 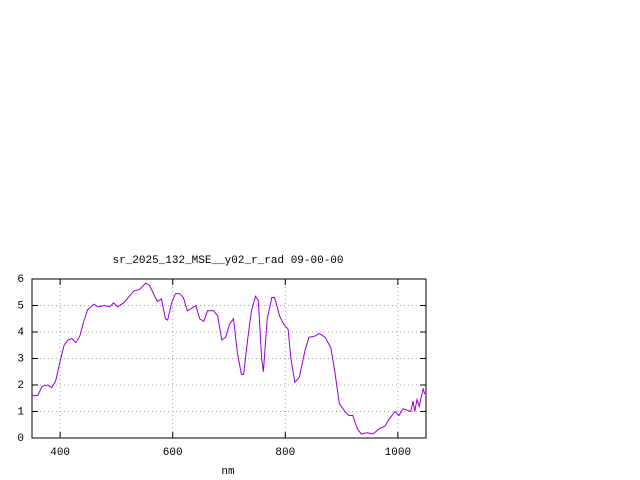 I want to click on x-tick-label: 1000, so click(x=398, y=453).